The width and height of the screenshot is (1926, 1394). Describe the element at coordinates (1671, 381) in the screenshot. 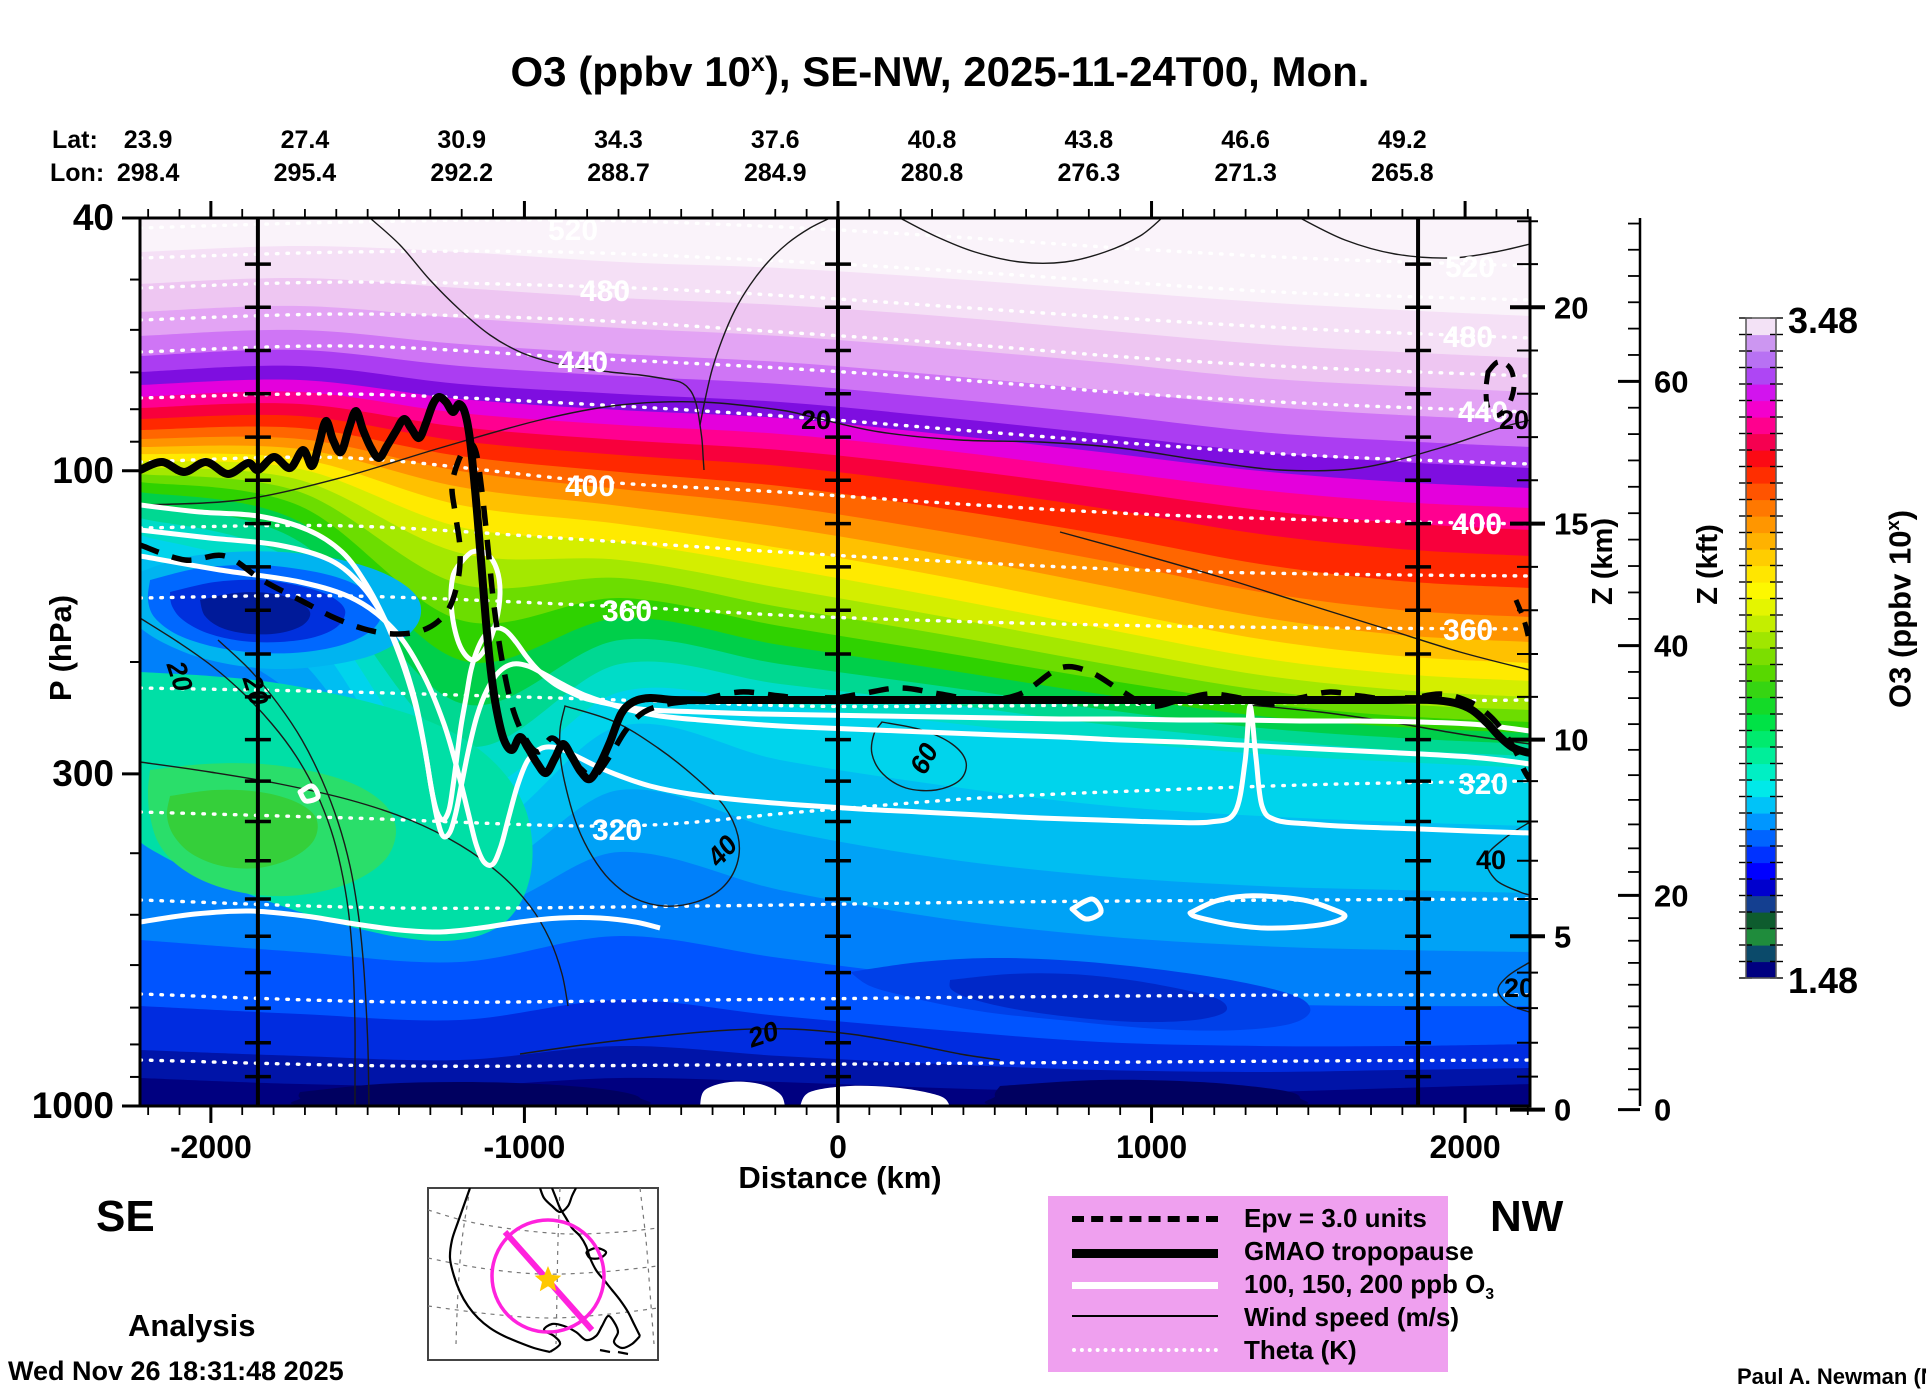

I see `svg-text: 60` at that location.